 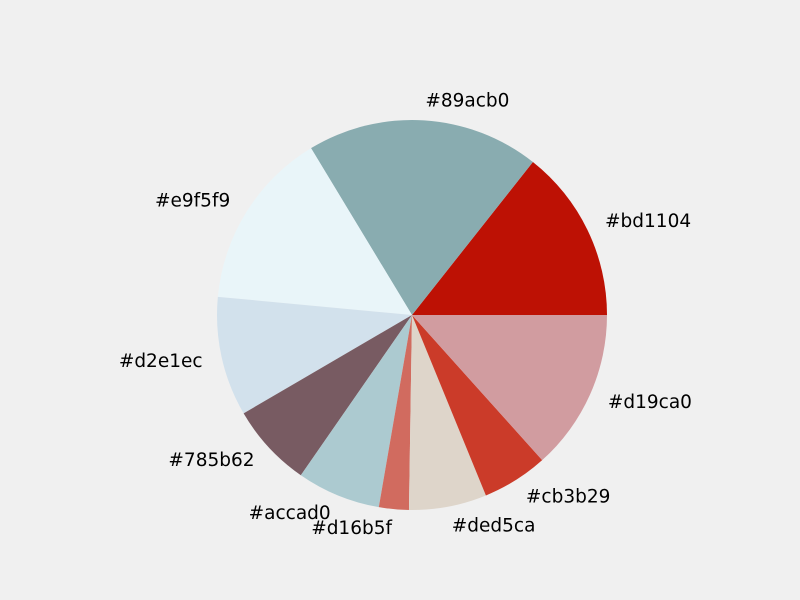 I want to click on pie-label-d19ca0: #d19ca0, so click(x=650, y=402).